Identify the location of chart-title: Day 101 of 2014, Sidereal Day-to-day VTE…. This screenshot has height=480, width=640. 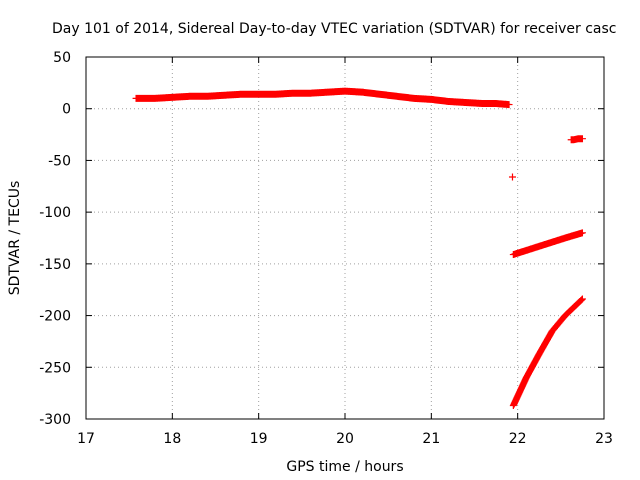
(334, 29).